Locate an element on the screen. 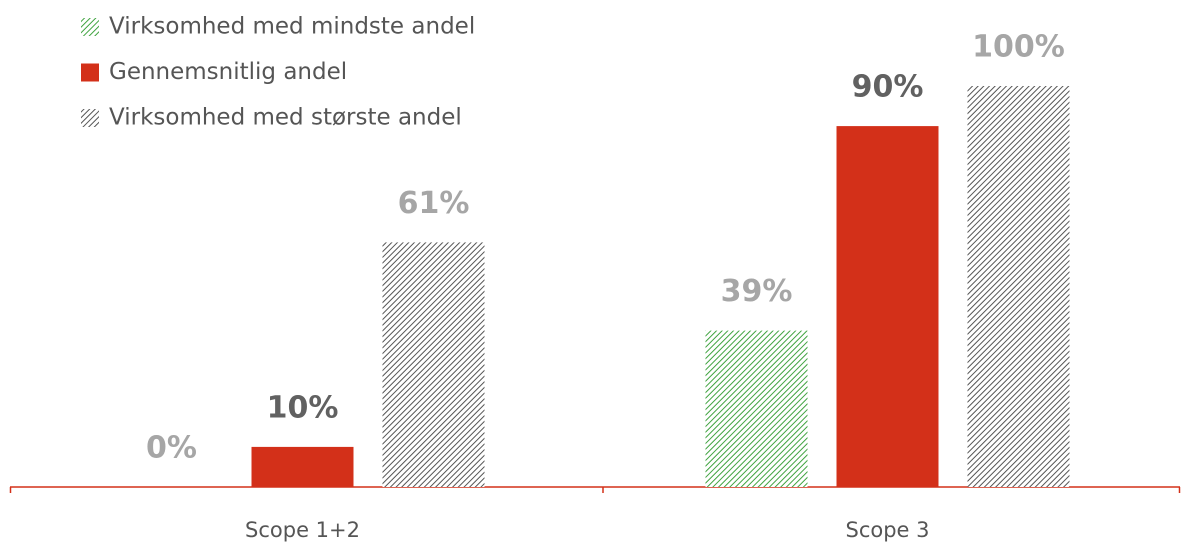 This screenshot has height=547, width=1186. data-label: 0% is located at coordinates (171, 448).